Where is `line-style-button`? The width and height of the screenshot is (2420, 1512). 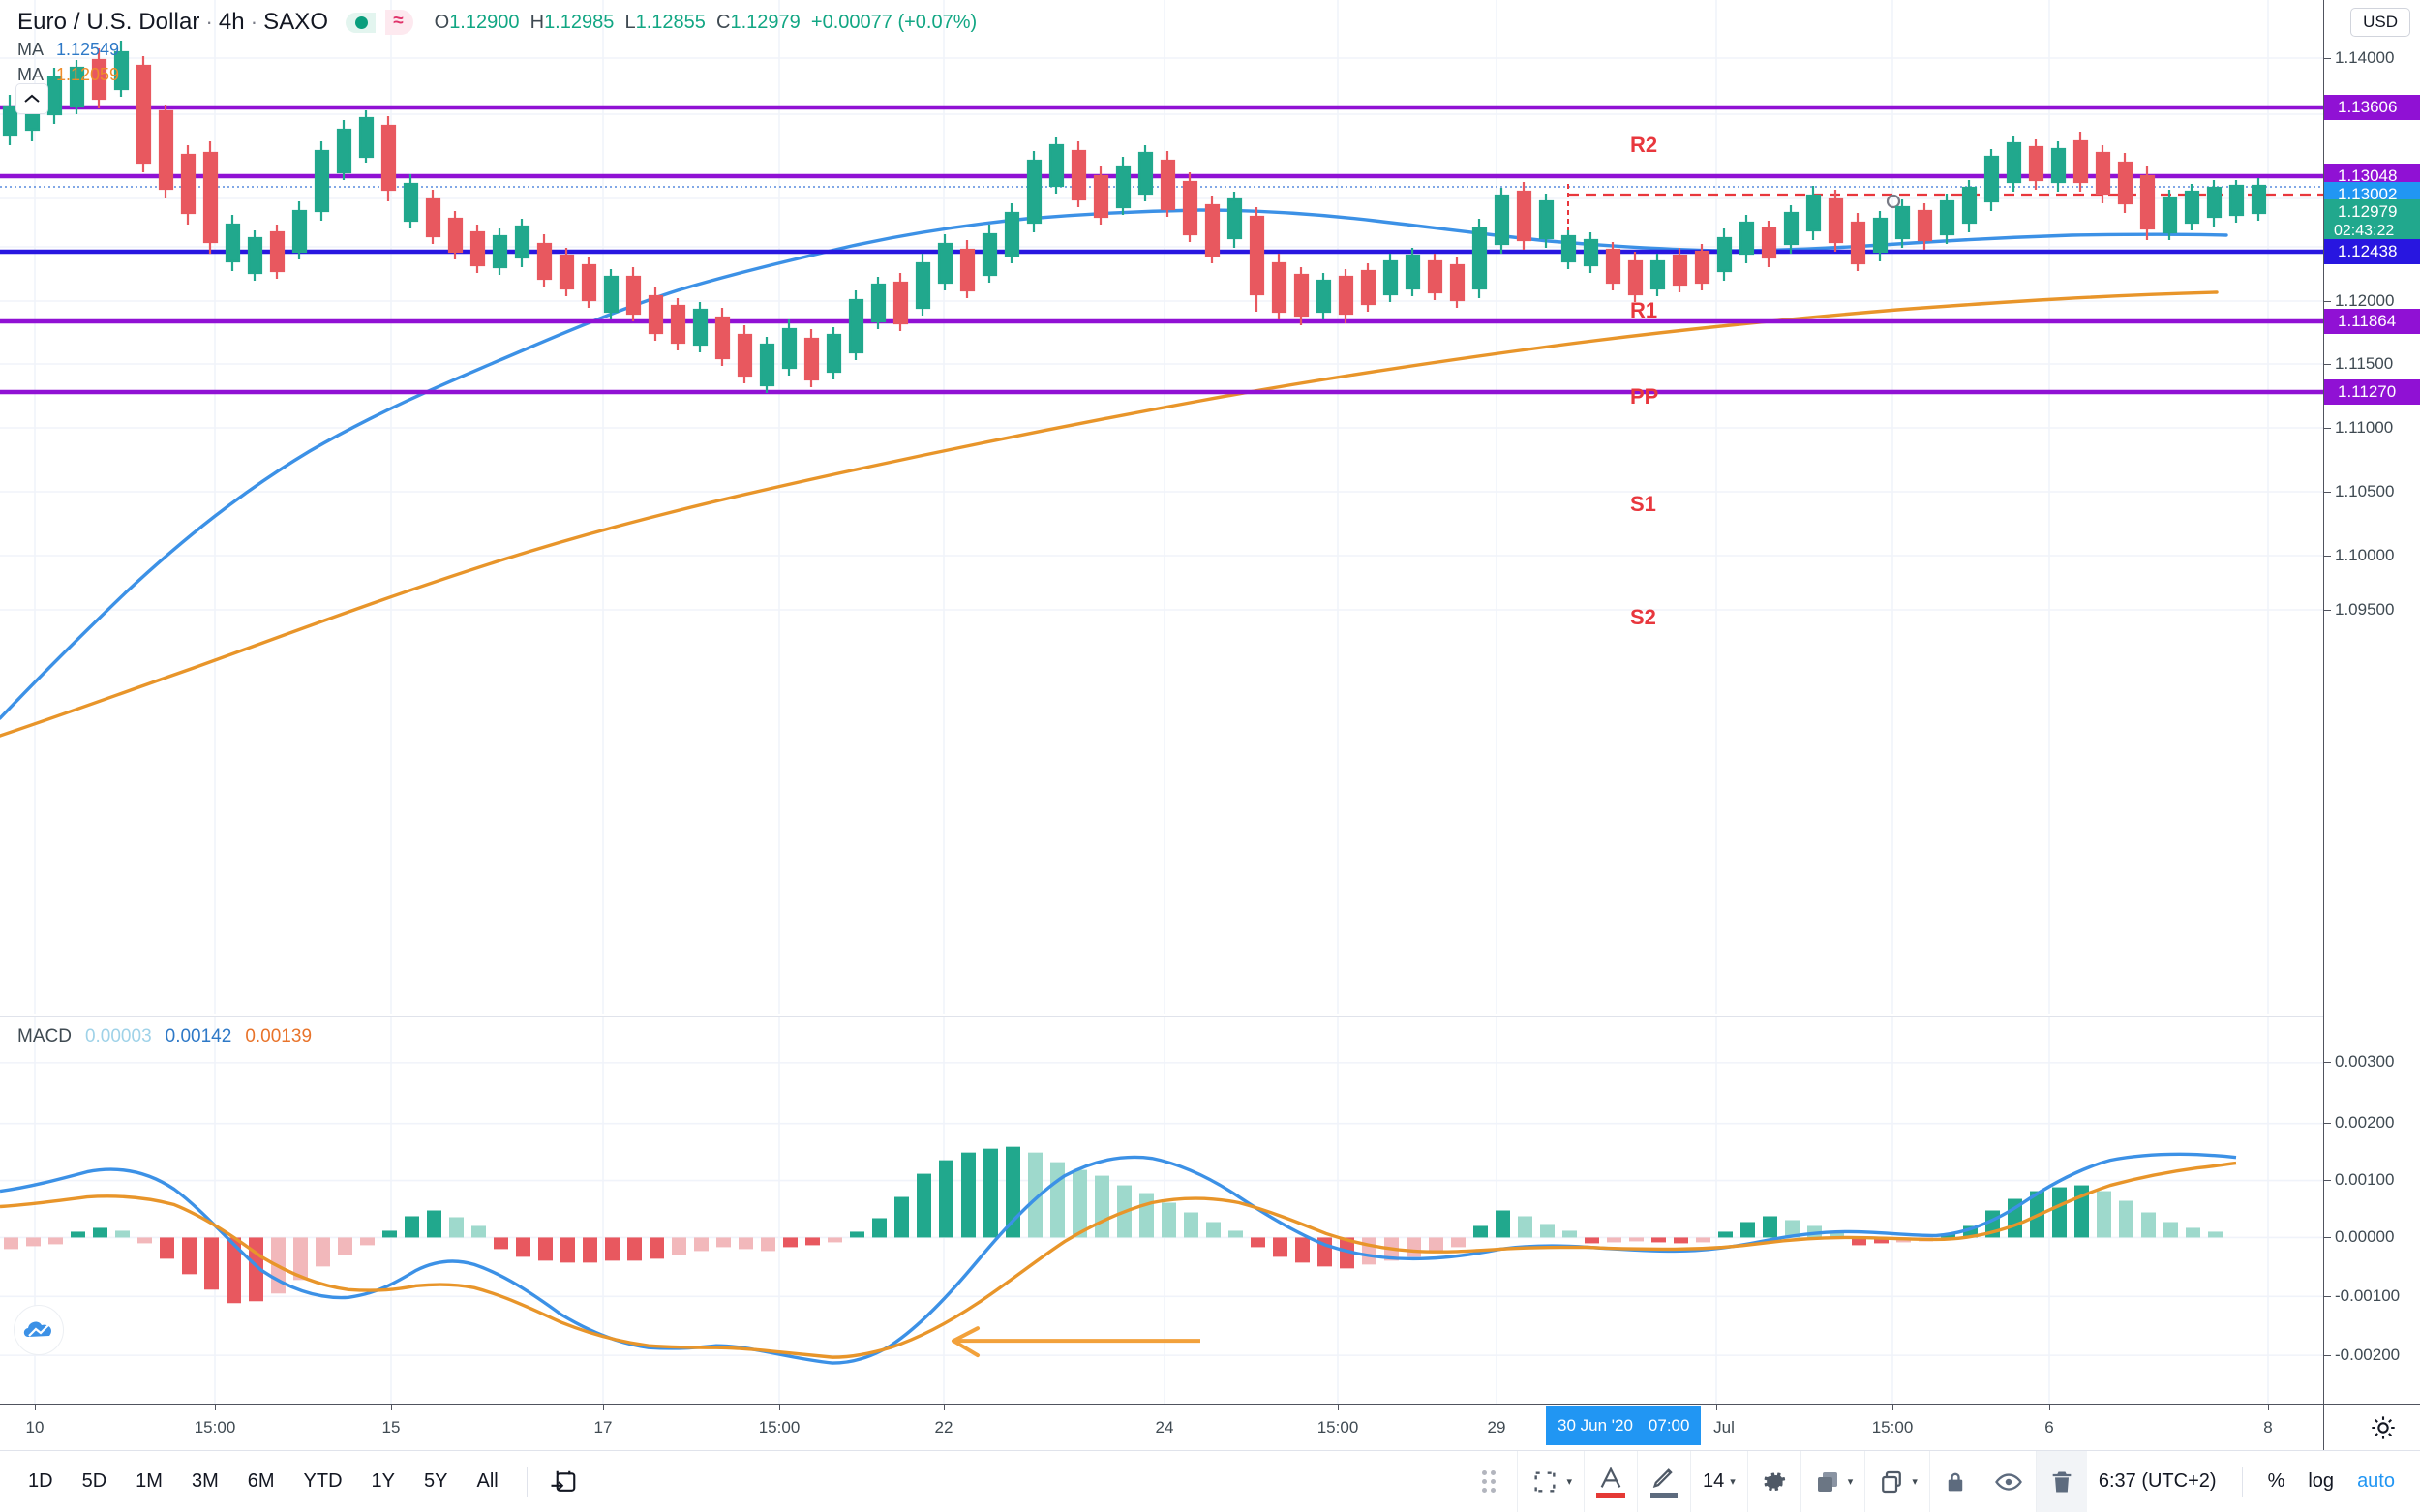
line-style-button is located at coordinates (1663, 1481).